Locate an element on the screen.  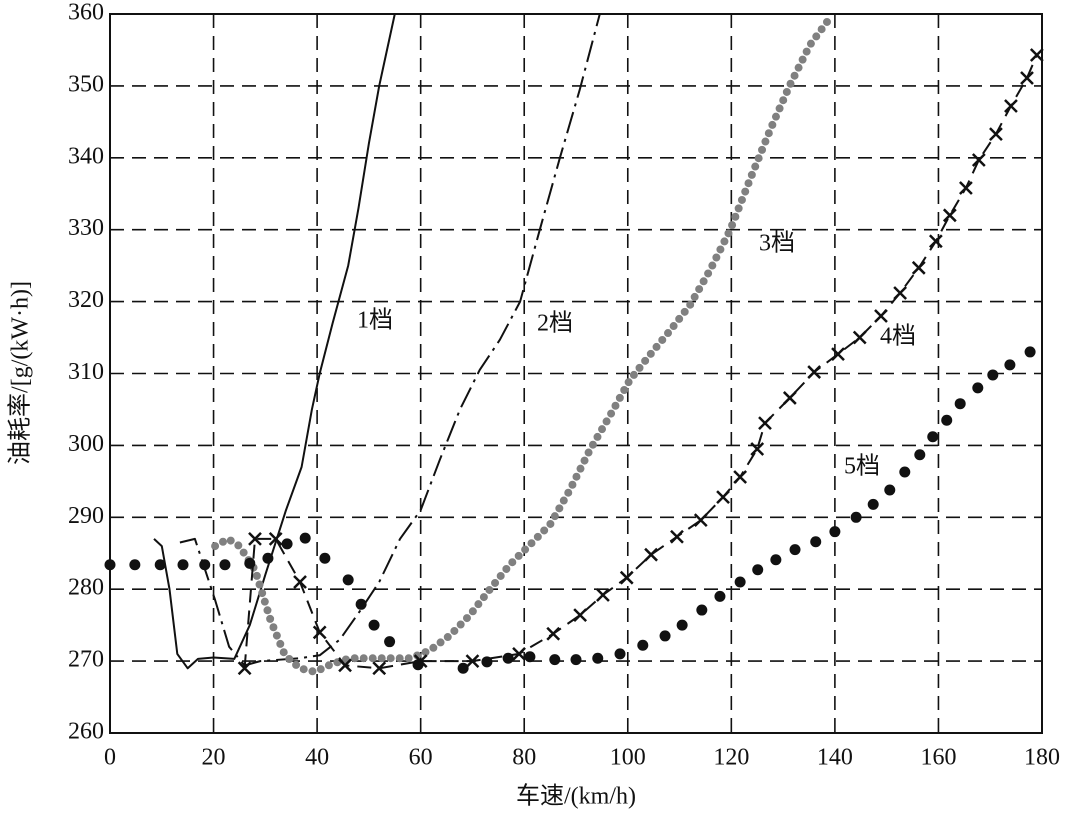
x-tick-label: 120 is located at coordinates (731, 758).